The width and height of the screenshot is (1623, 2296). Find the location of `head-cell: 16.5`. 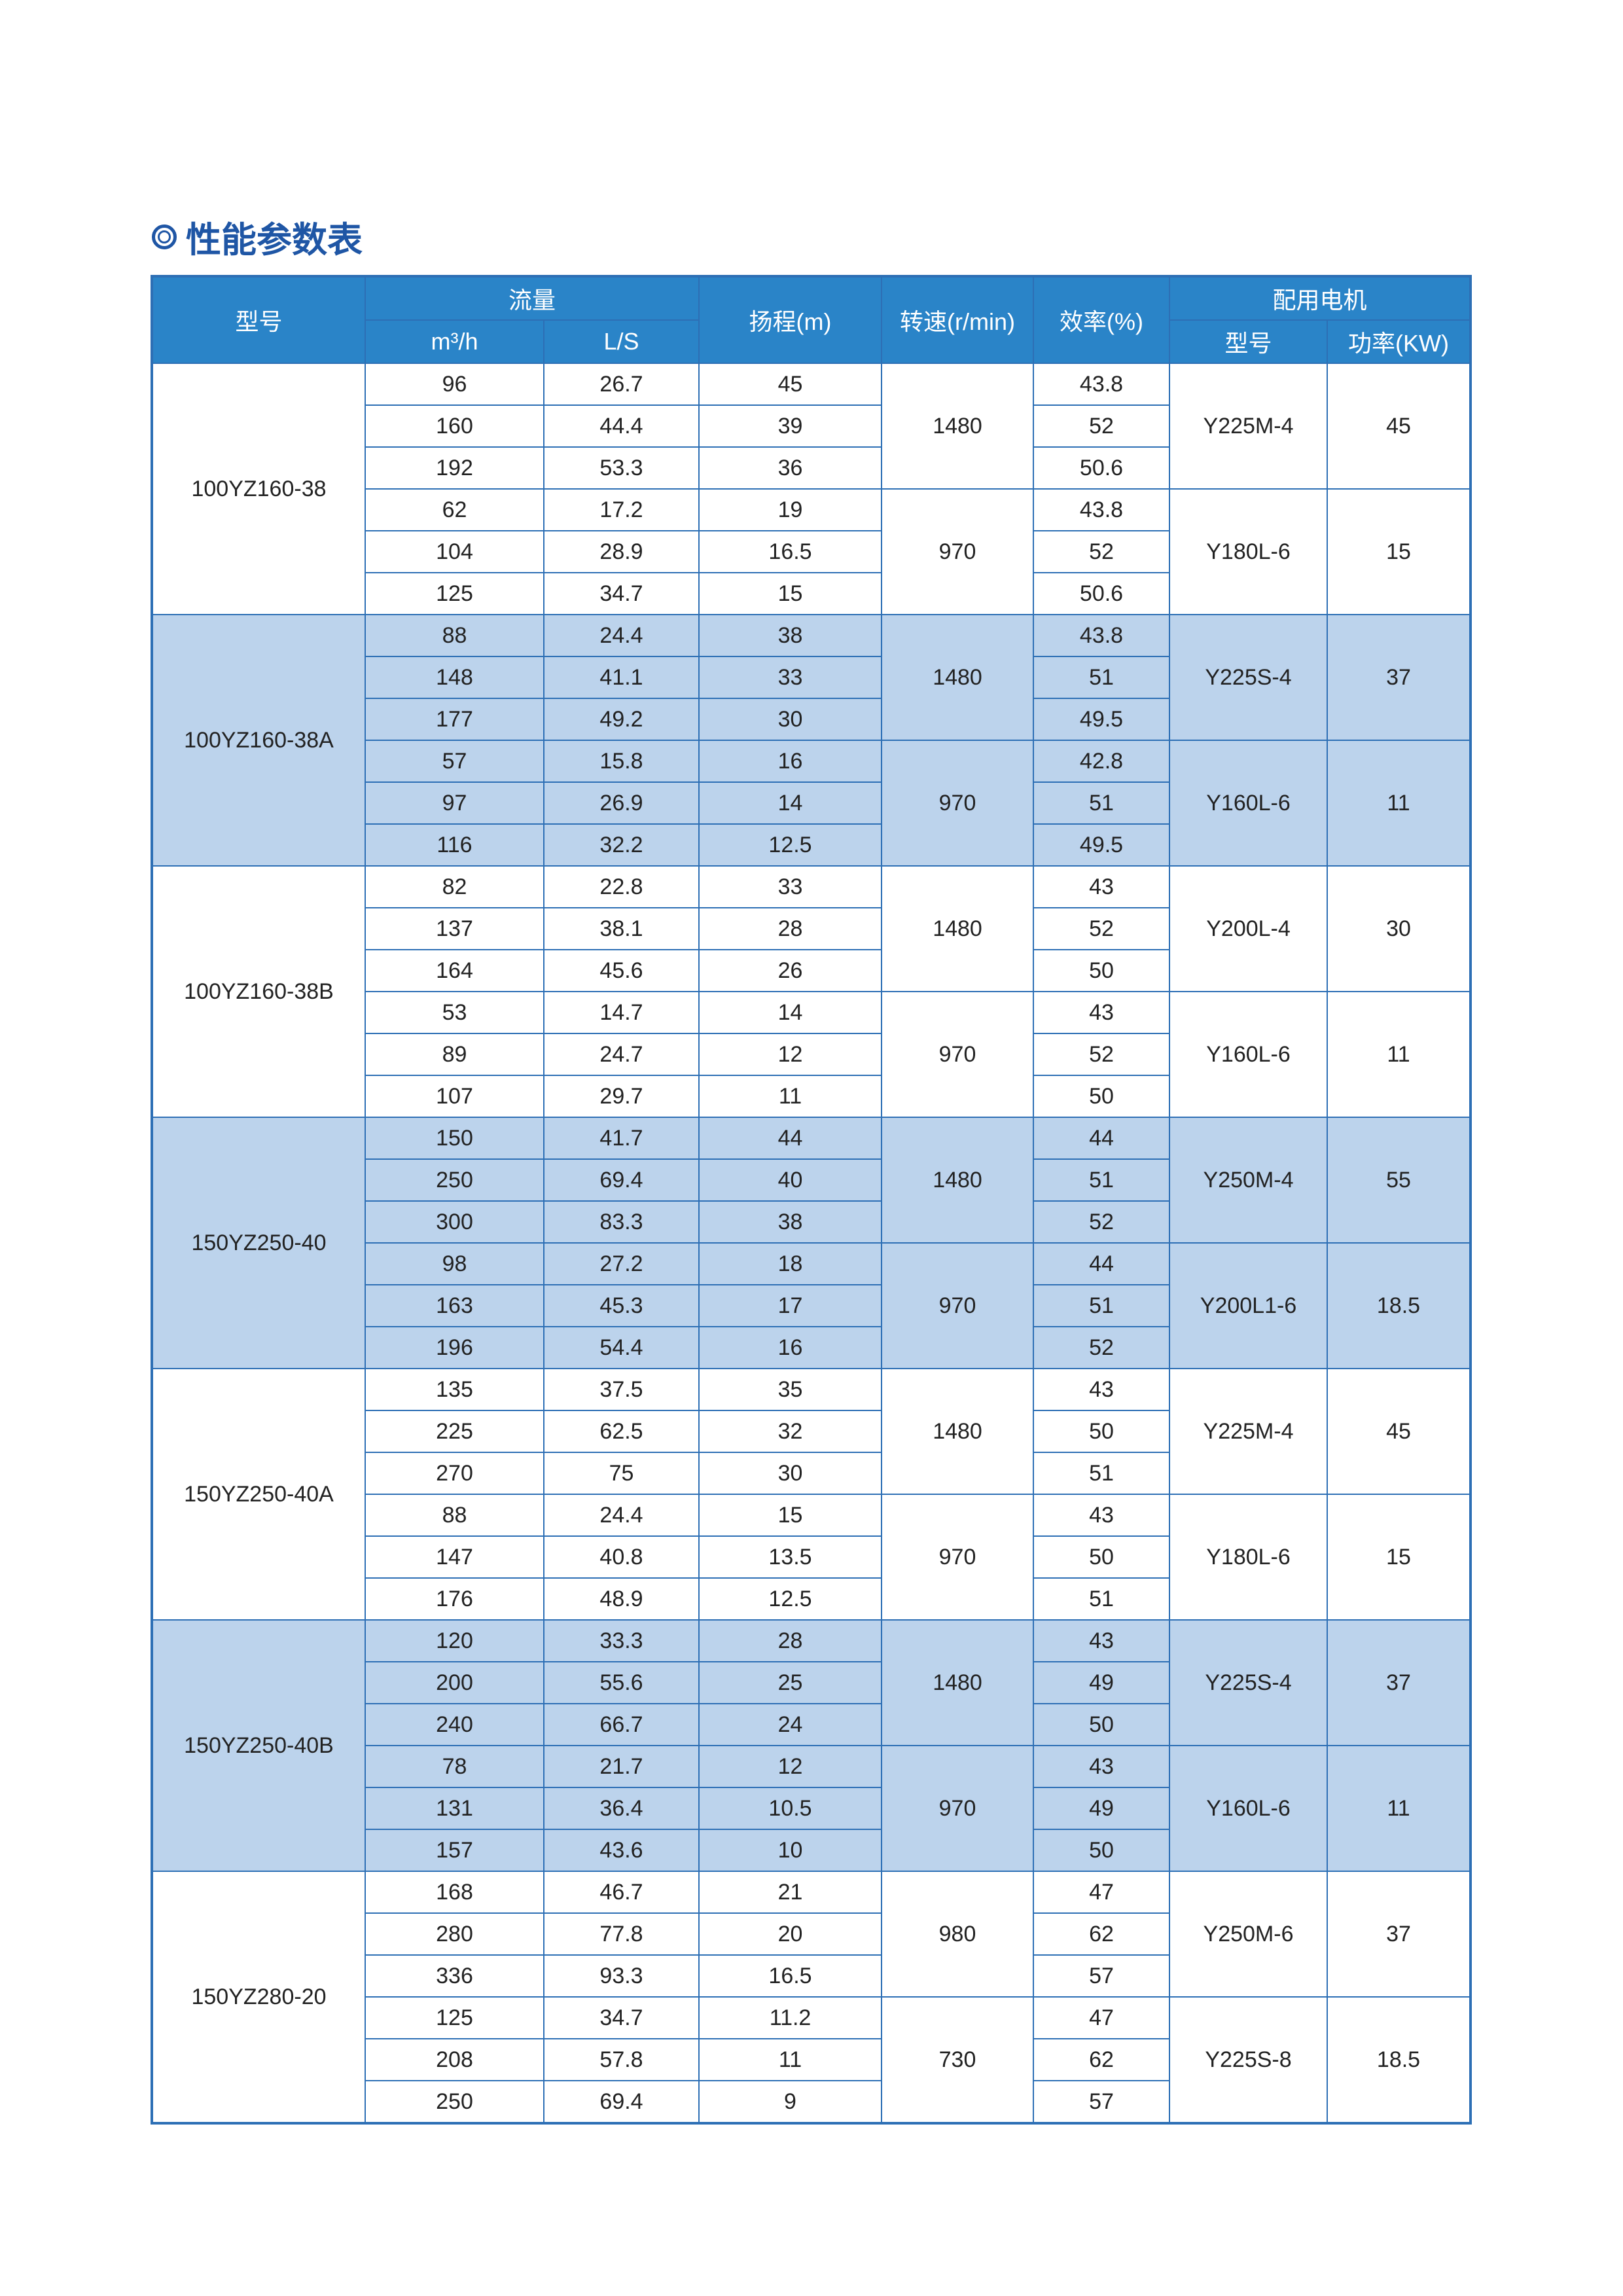

head-cell: 16.5 is located at coordinates (791, 551).